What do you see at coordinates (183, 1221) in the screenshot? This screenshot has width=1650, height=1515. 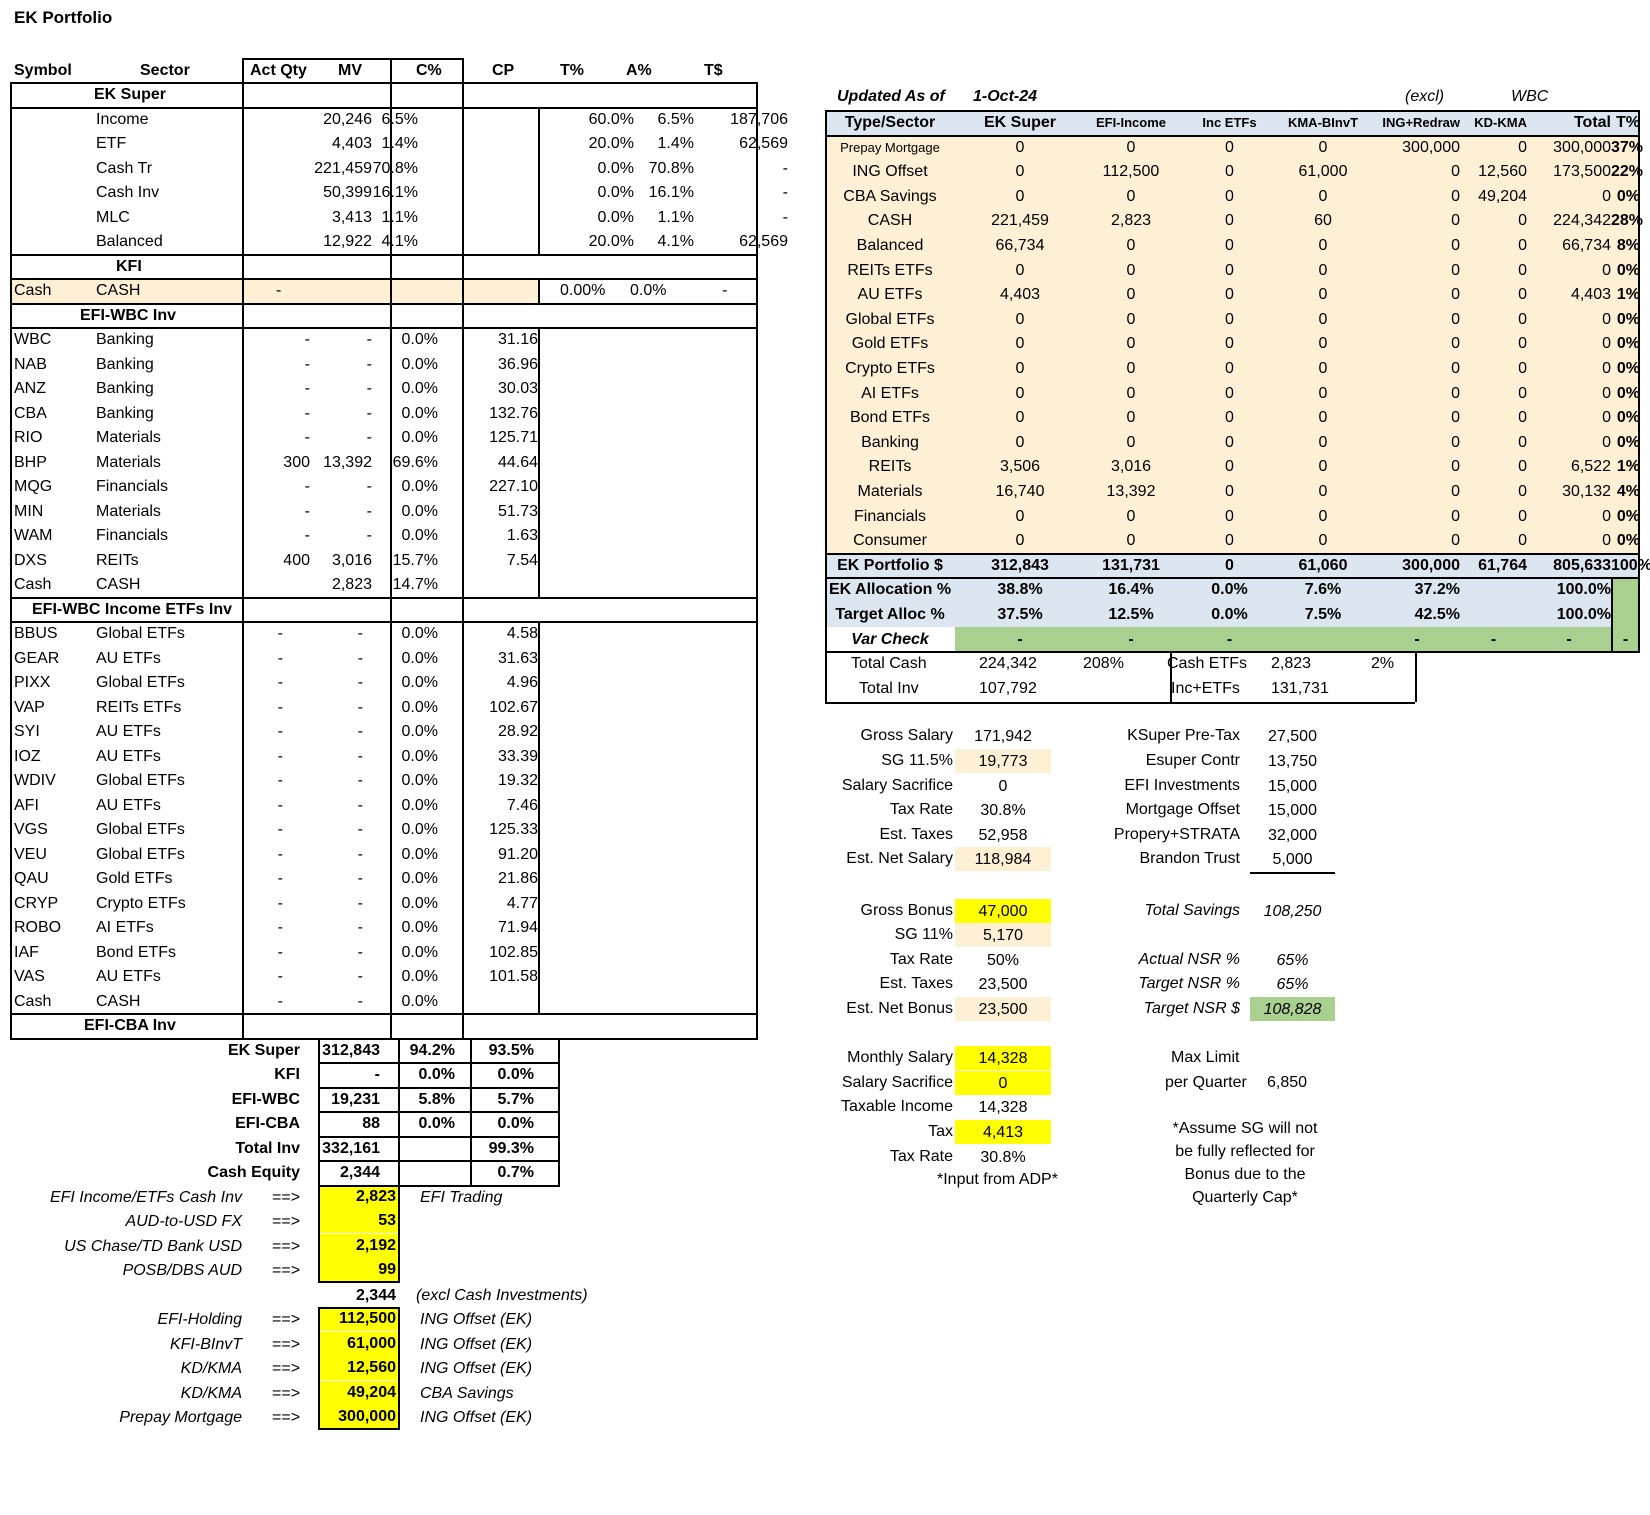 I see `cash-label: AUD-to-USD FX` at bounding box center [183, 1221].